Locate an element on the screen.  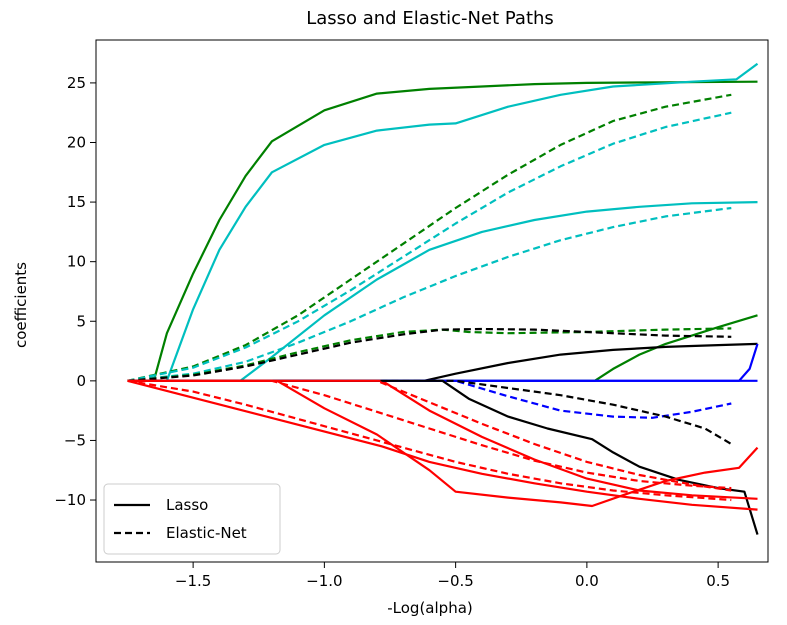
y-tick-label: −10 is located at coordinates (70, 500).